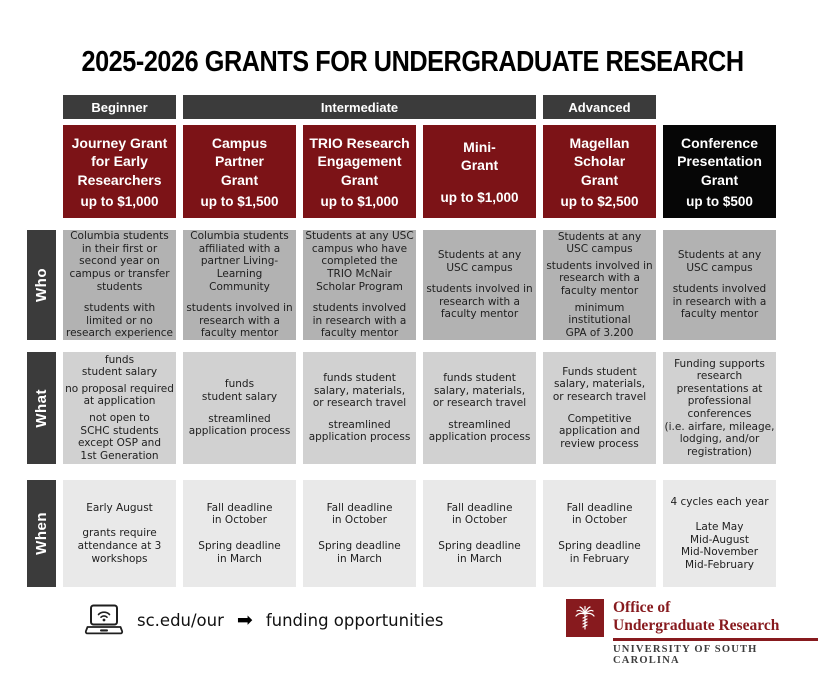  Describe the element at coordinates (359, 161) in the screenshot. I see `grant-name: TRIO Research Engagement Grant` at that location.